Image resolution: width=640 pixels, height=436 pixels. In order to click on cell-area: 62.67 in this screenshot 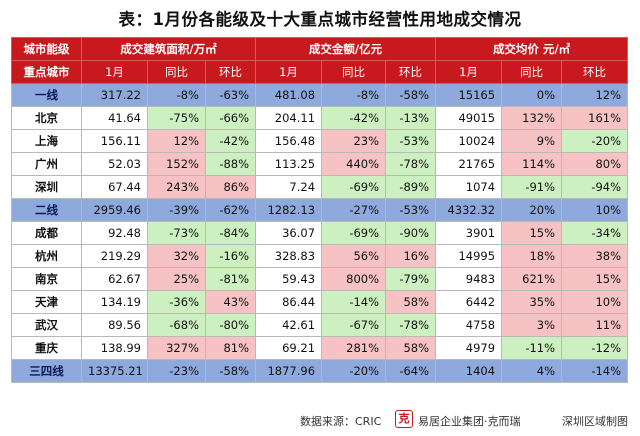, I will do `click(114, 279)`.